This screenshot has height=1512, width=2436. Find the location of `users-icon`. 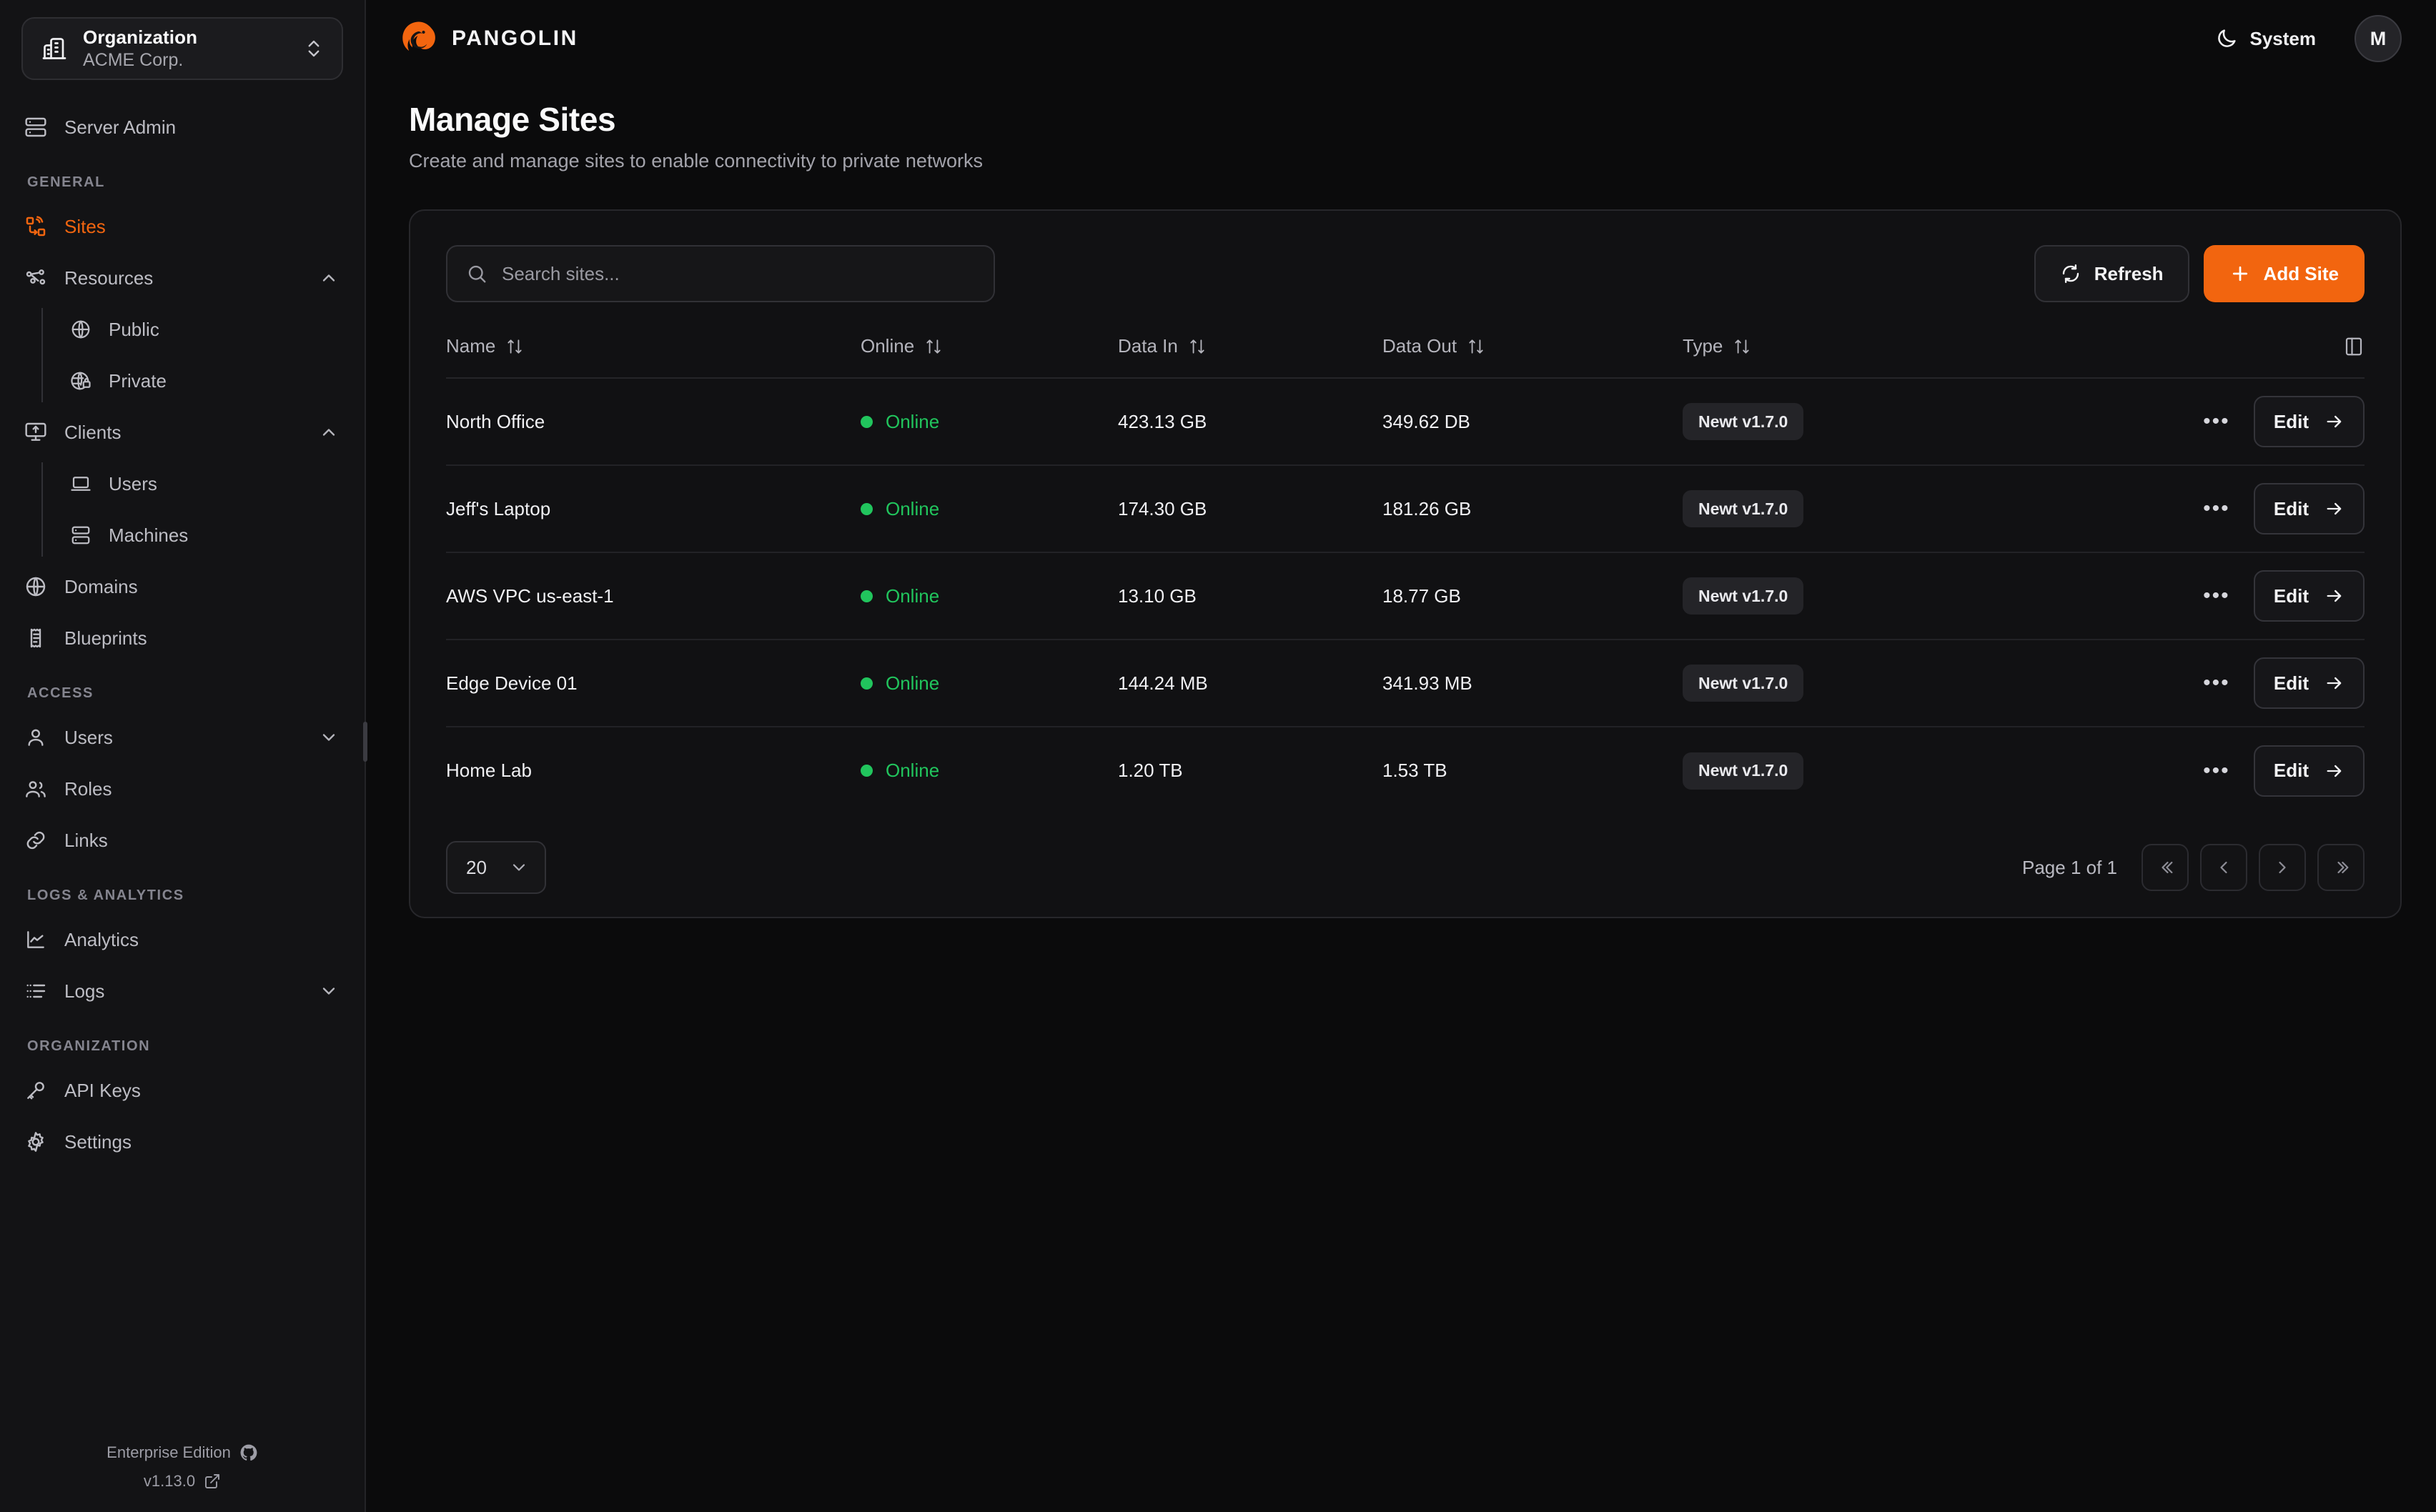

users-icon is located at coordinates (35, 789).